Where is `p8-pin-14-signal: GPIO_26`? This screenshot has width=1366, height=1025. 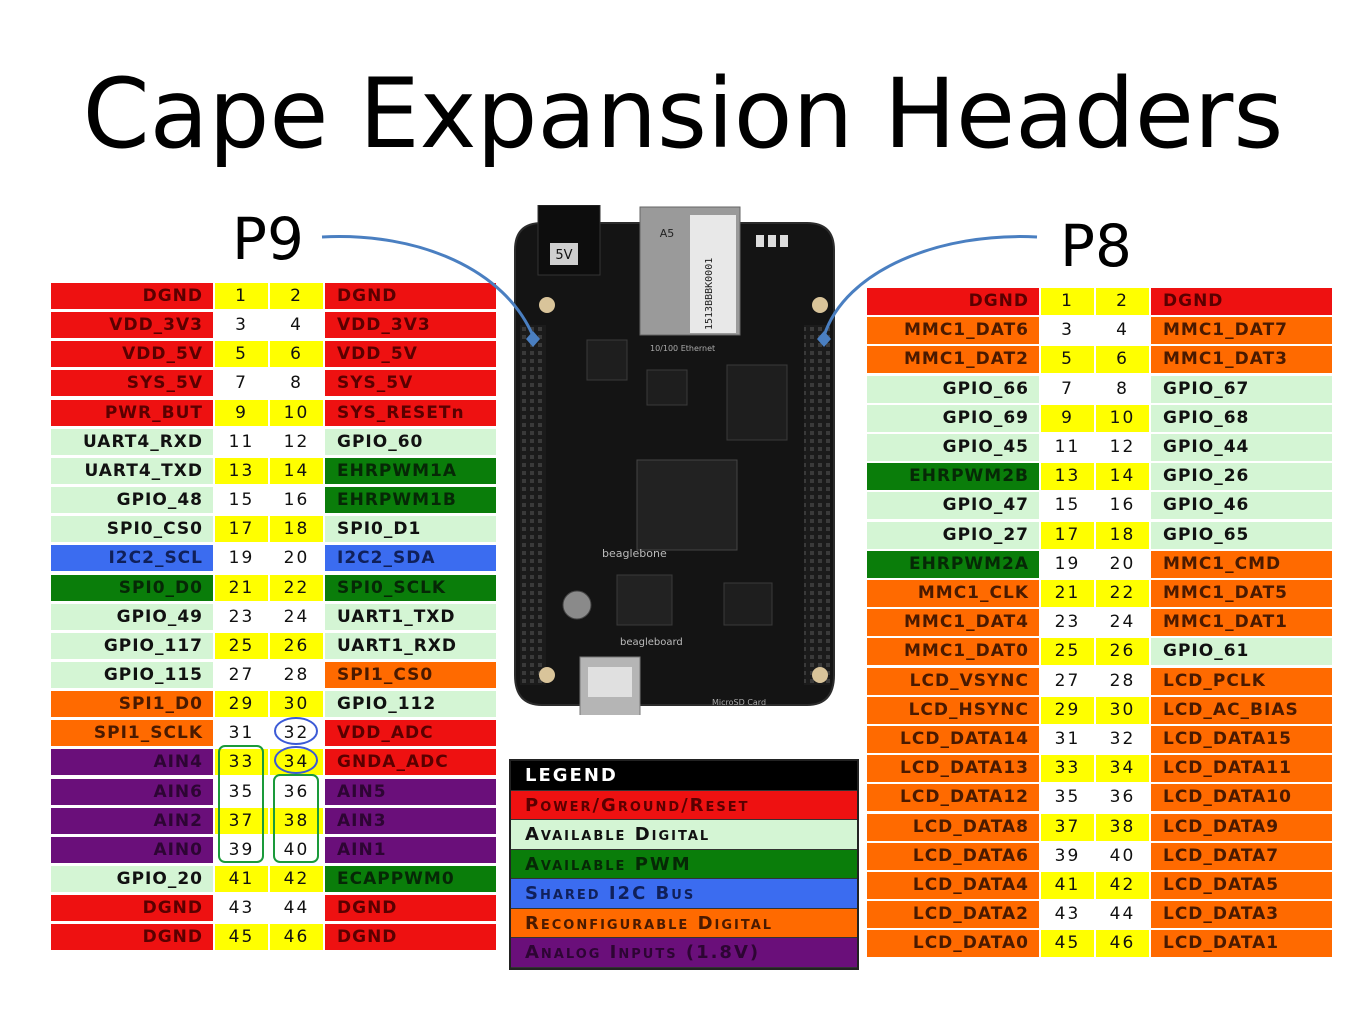 p8-pin-14-signal: GPIO_26 is located at coordinates (1241, 477).